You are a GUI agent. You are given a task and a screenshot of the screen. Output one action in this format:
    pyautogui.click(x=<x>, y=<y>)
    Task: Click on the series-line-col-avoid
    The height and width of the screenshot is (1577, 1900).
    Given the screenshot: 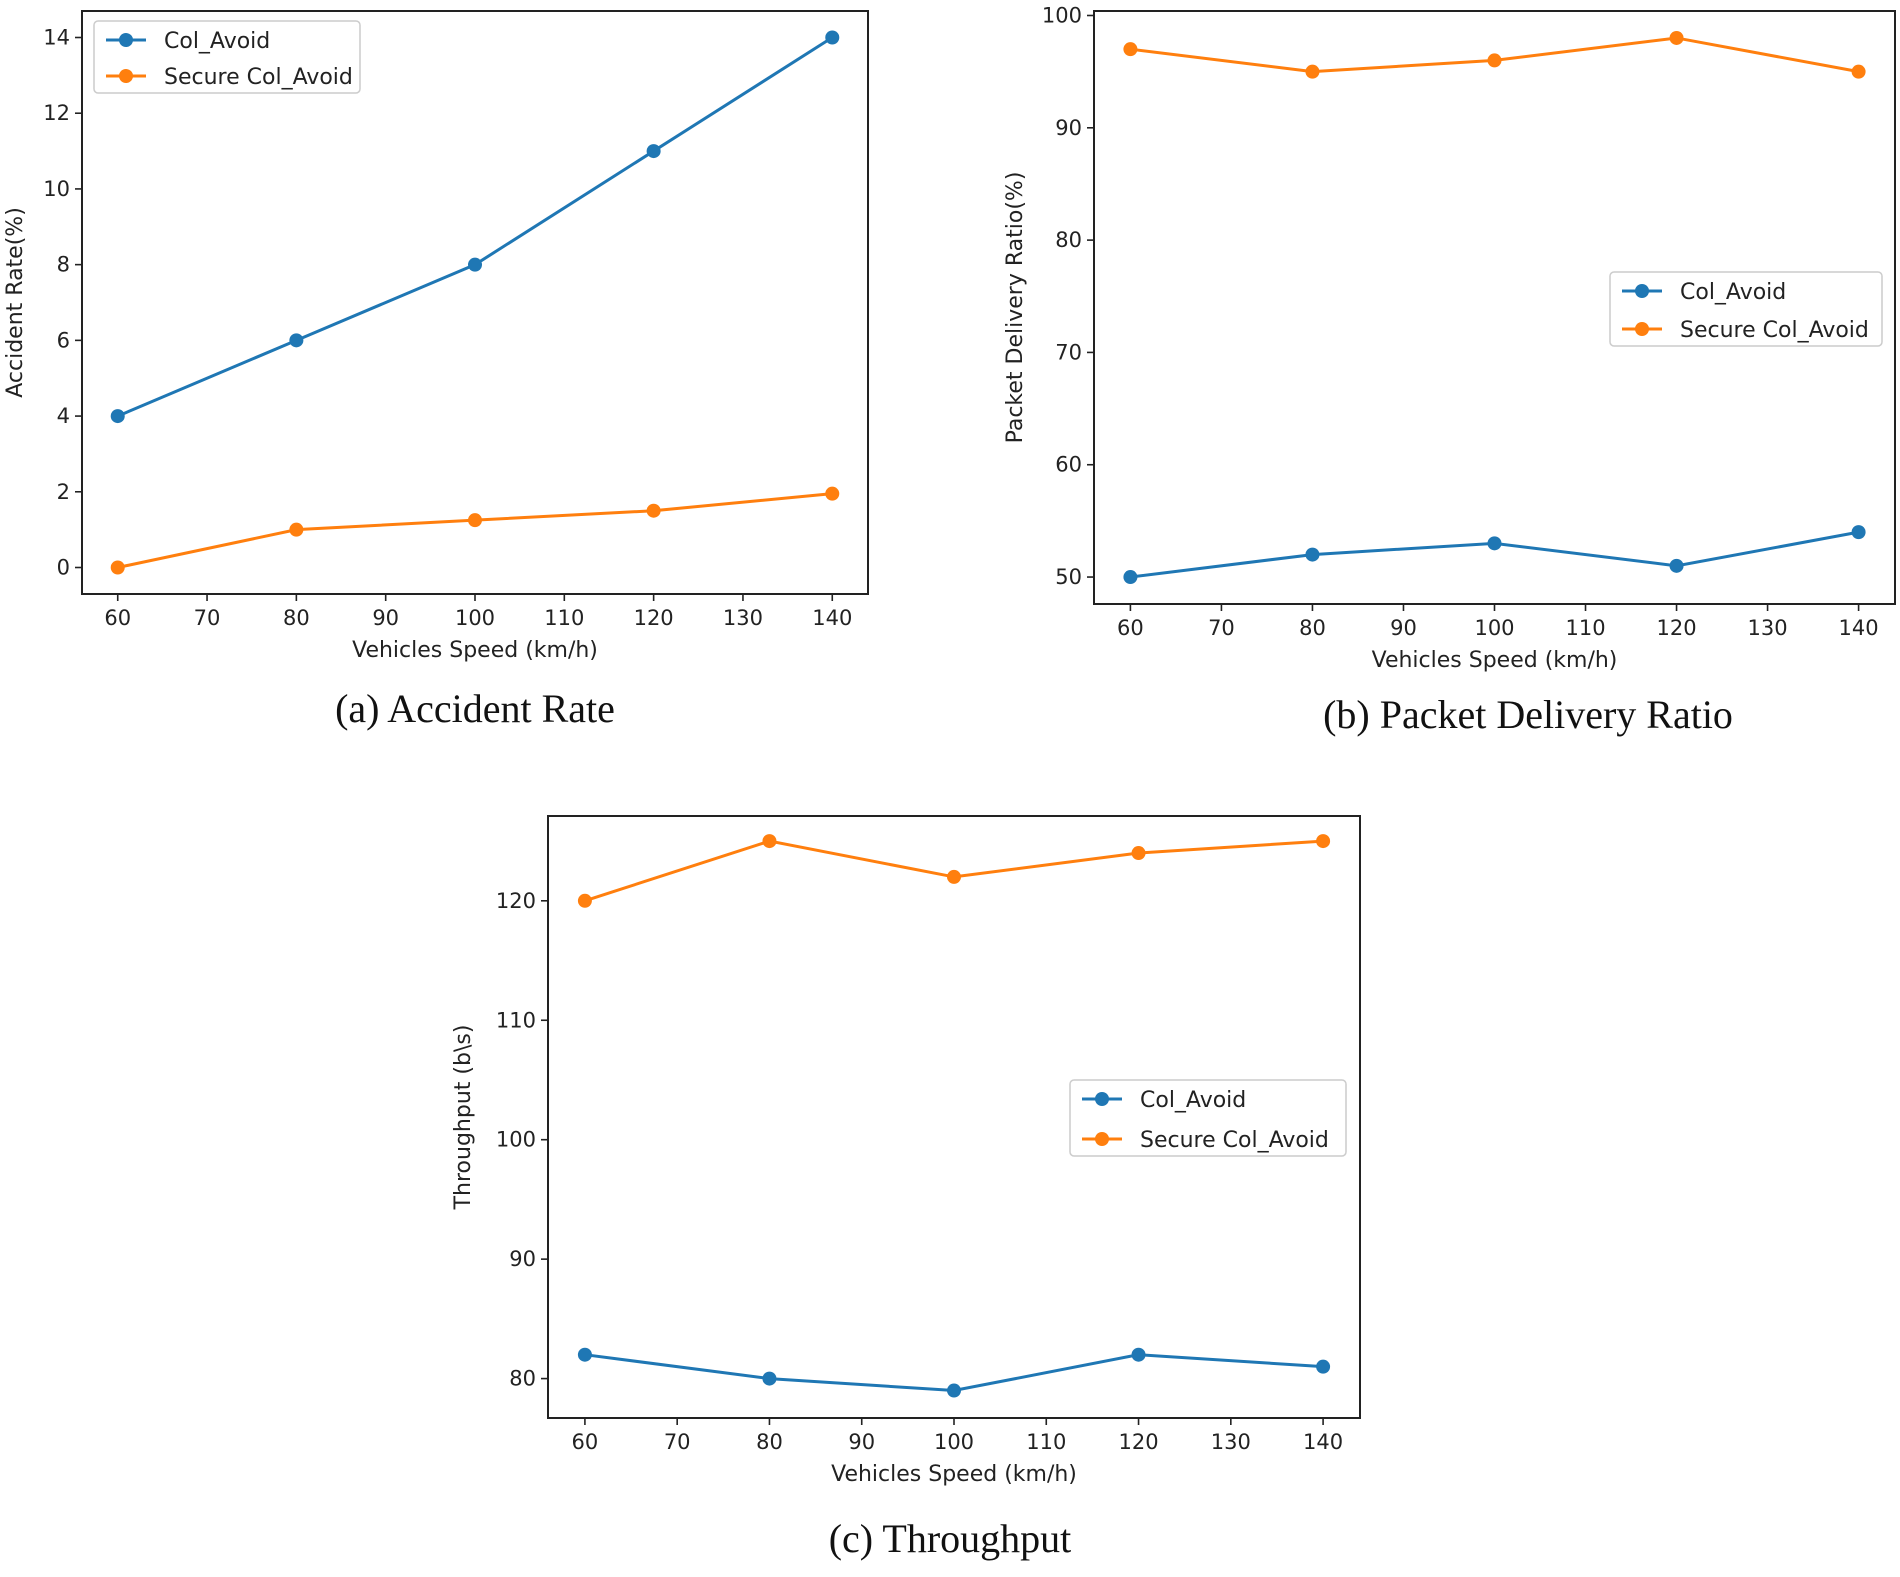 What is the action you would take?
    pyautogui.click(x=475, y=227)
    